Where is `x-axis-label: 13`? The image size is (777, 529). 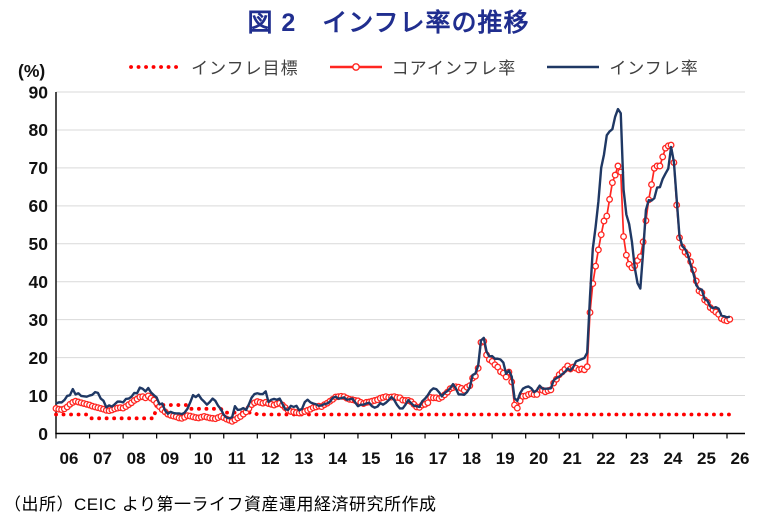 x-axis-label: 13 is located at coordinates (303, 458).